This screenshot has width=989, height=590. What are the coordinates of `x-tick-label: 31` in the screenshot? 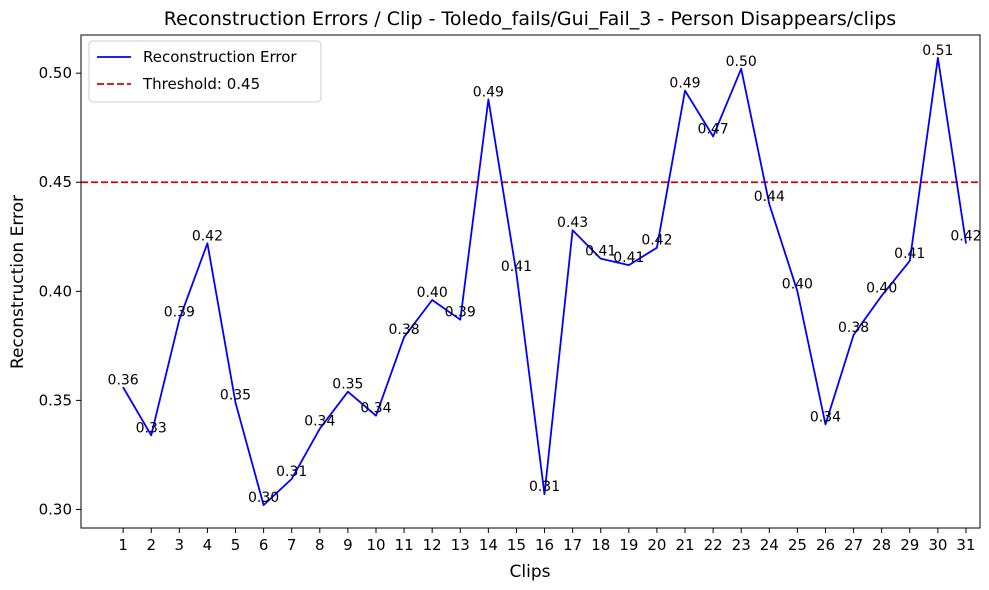 It's located at (965, 545).